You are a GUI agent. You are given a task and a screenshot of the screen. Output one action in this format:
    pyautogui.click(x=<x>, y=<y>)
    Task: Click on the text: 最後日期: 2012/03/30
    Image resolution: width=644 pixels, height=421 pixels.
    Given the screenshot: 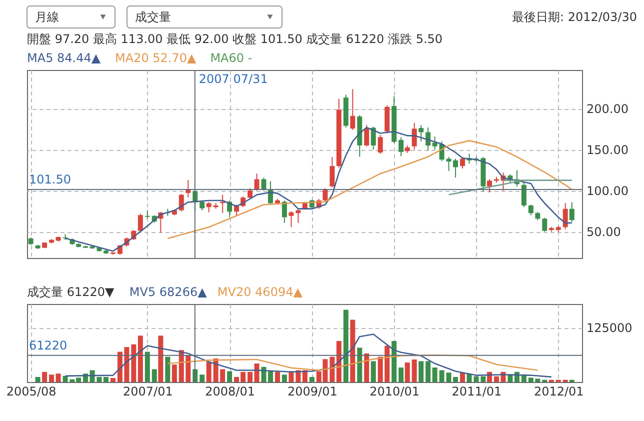 What is the action you would take?
    pyautogui.click(x=574, y=17)
    